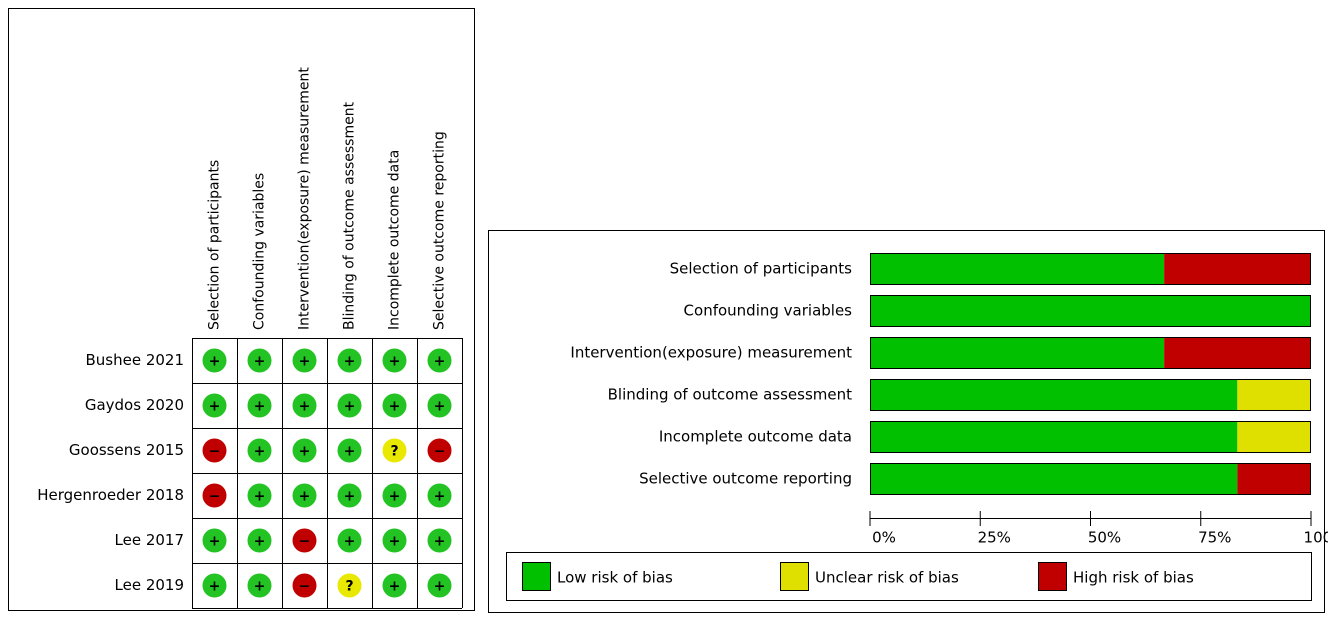  Describe the element at coordinates (440, 230) in the screenshot. I see `domain-header: Selective outcome reporting` at that location.